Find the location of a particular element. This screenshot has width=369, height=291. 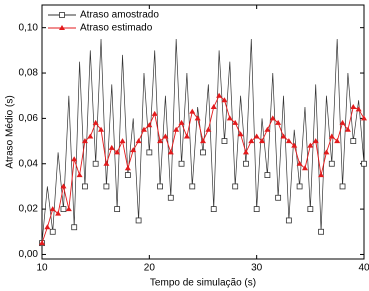

y-tick-label: 0,10 is located at coordinates (29, 27).